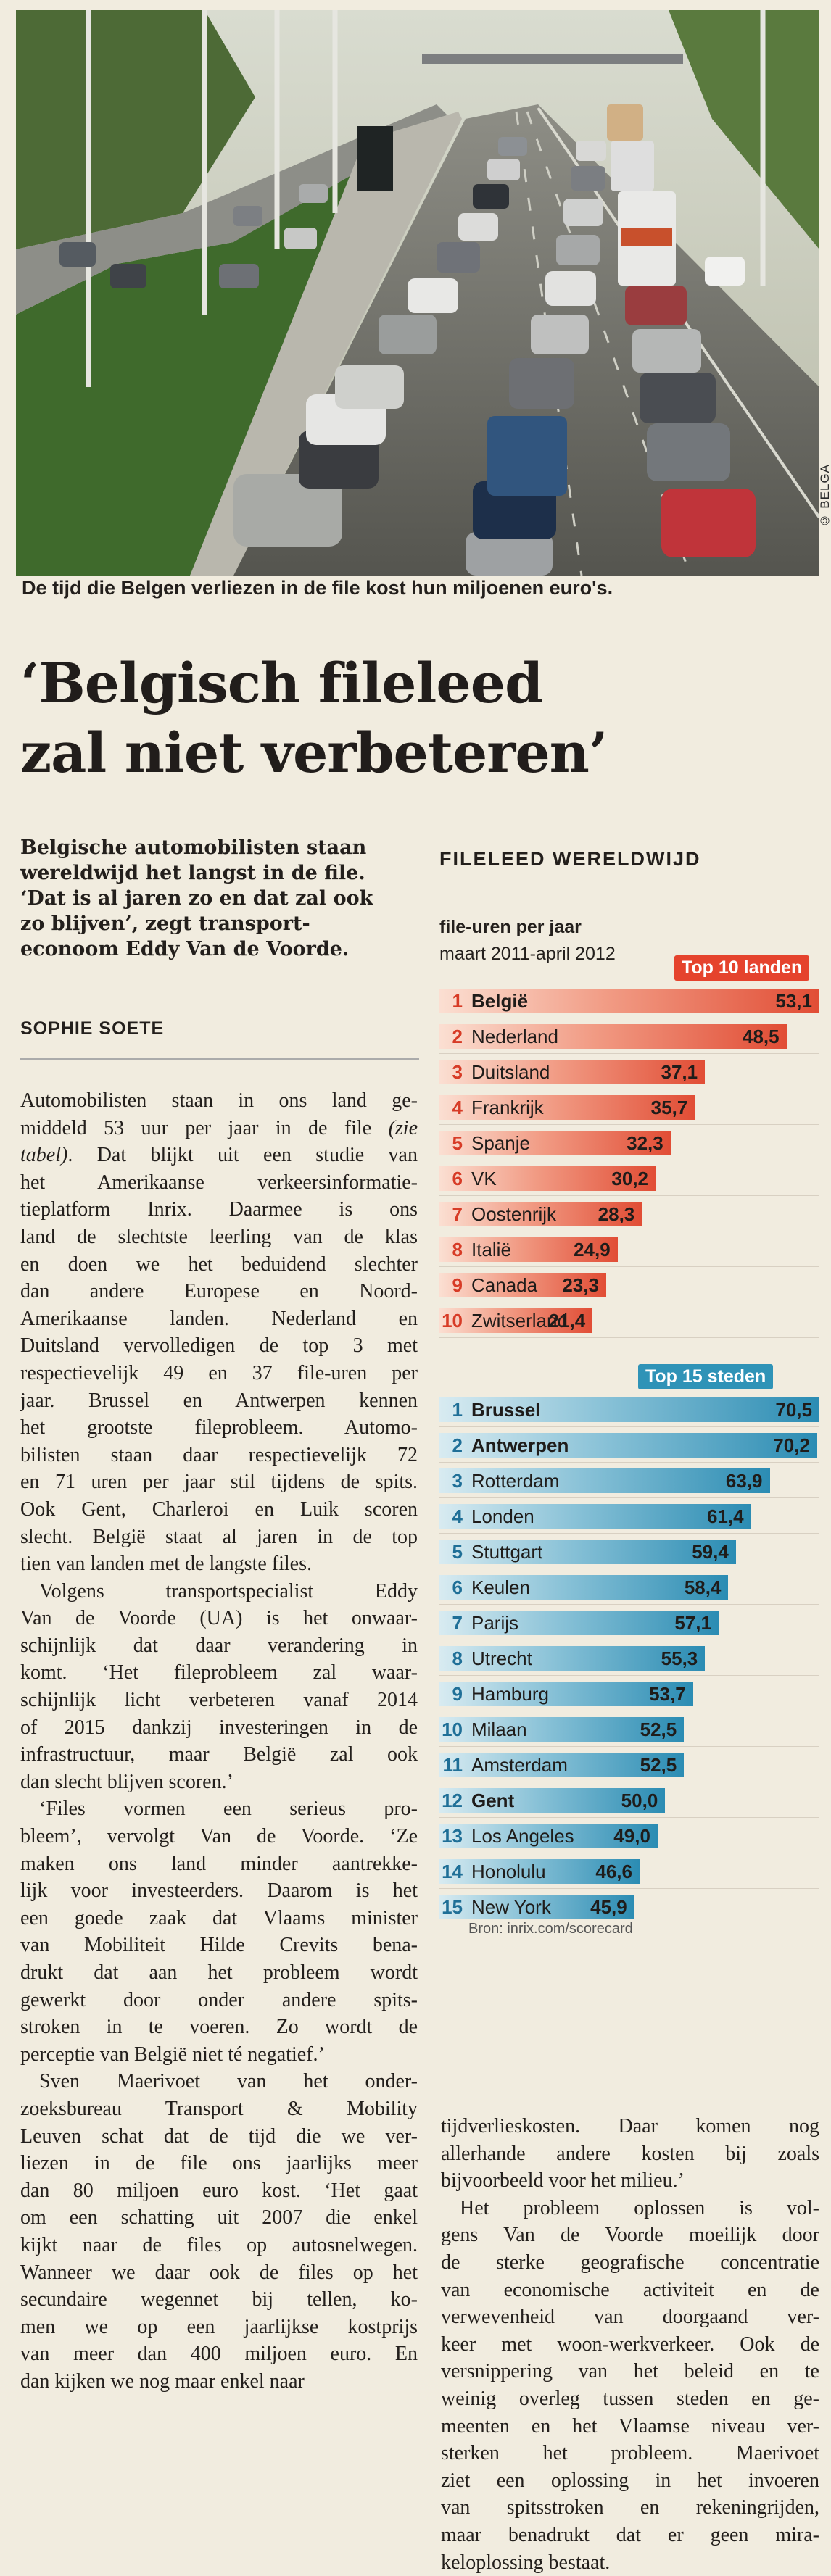 The image size is (831, 2576). What do you see at coordinates (415, 718) in the screenshot?
I see `headline: ‘Belgisch fileleed zal niet verbeteren’` at bounding box center [415, 718].